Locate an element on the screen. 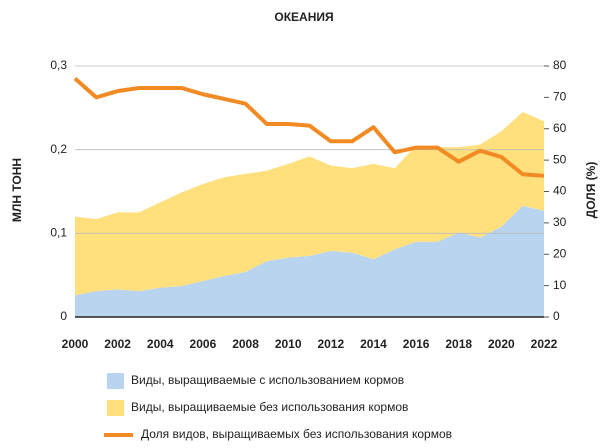 The image size is (609, 448). x-tick-label: 2006 is located at coordinates (203, 344).